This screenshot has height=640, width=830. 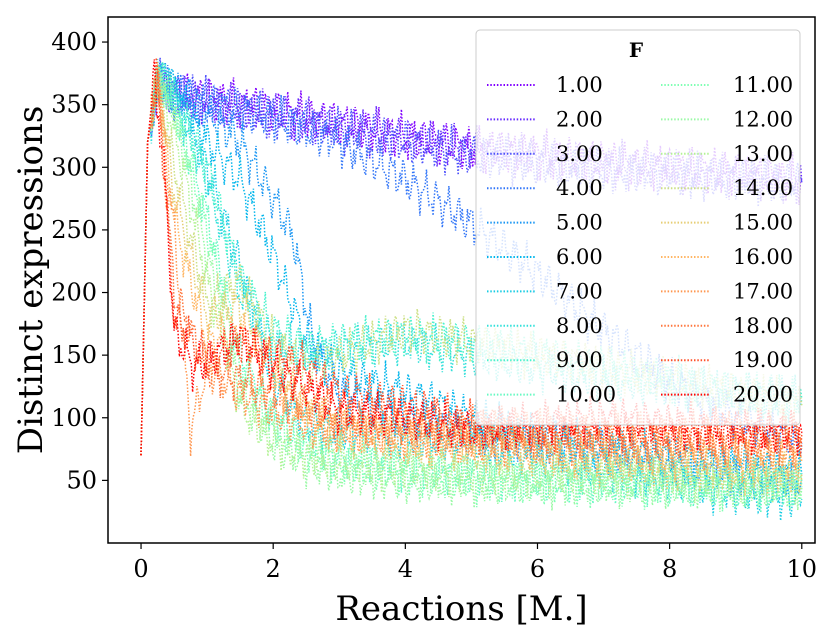 I want to click on x-tick-label: 10, so click(x=802, y=569).